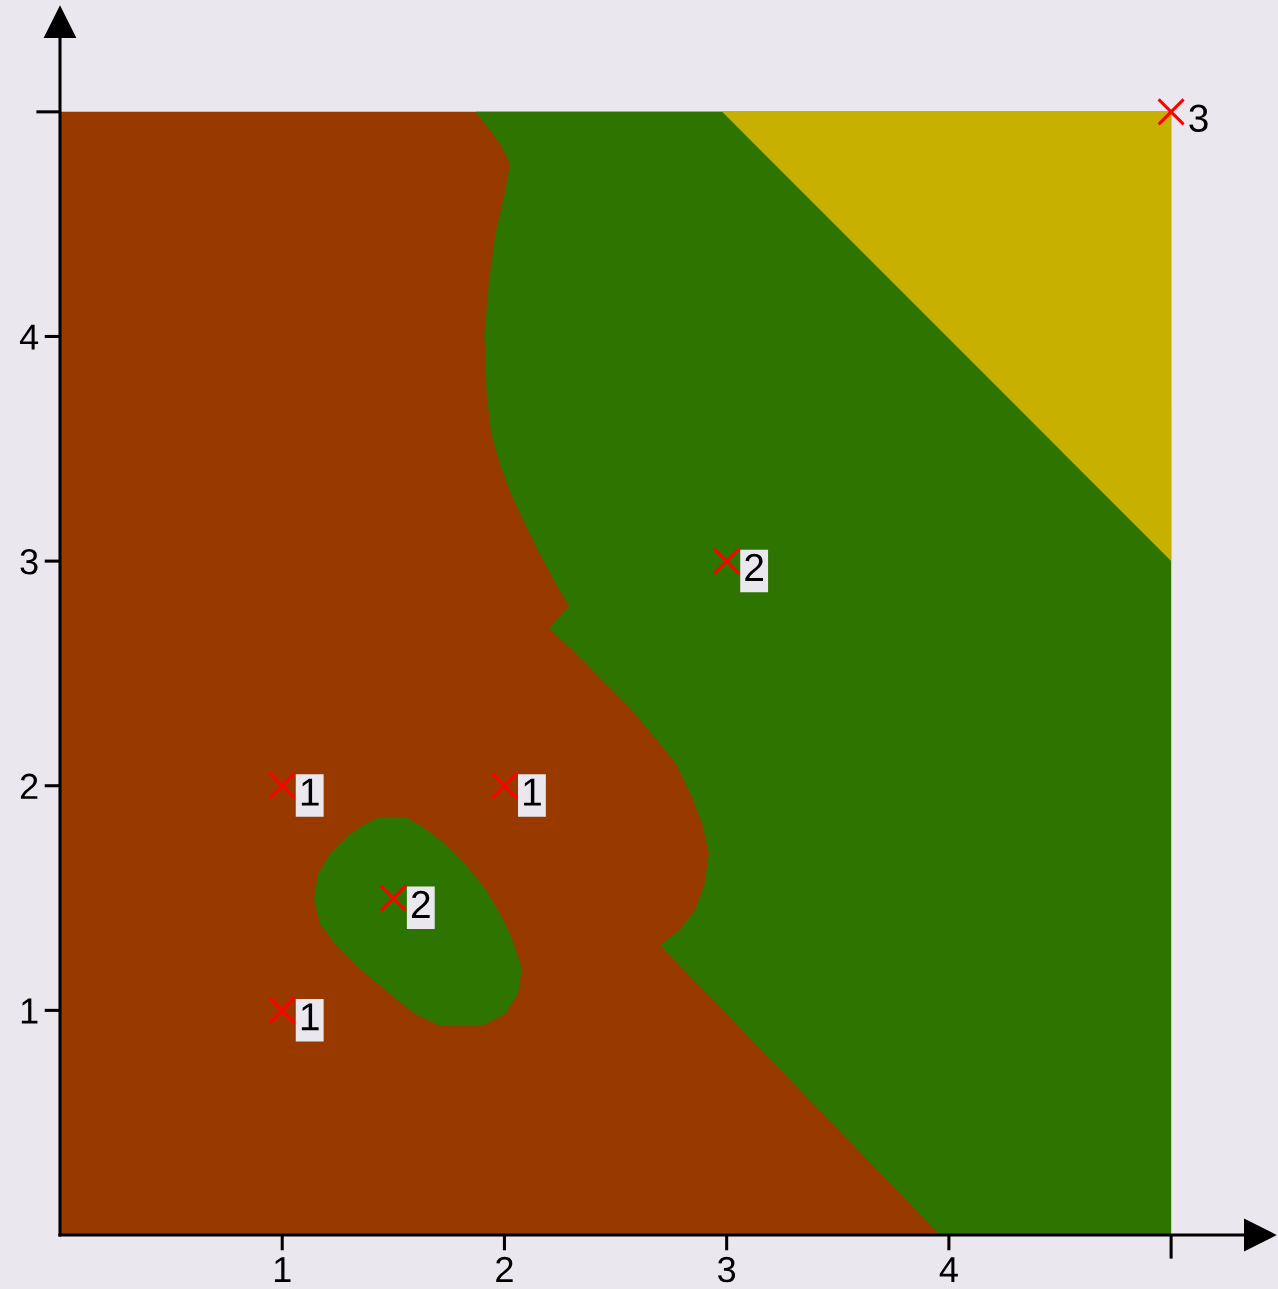 This screenshot has width=1278, height=1289. I want to click on y-tick-label: 2, so click(29, 786).